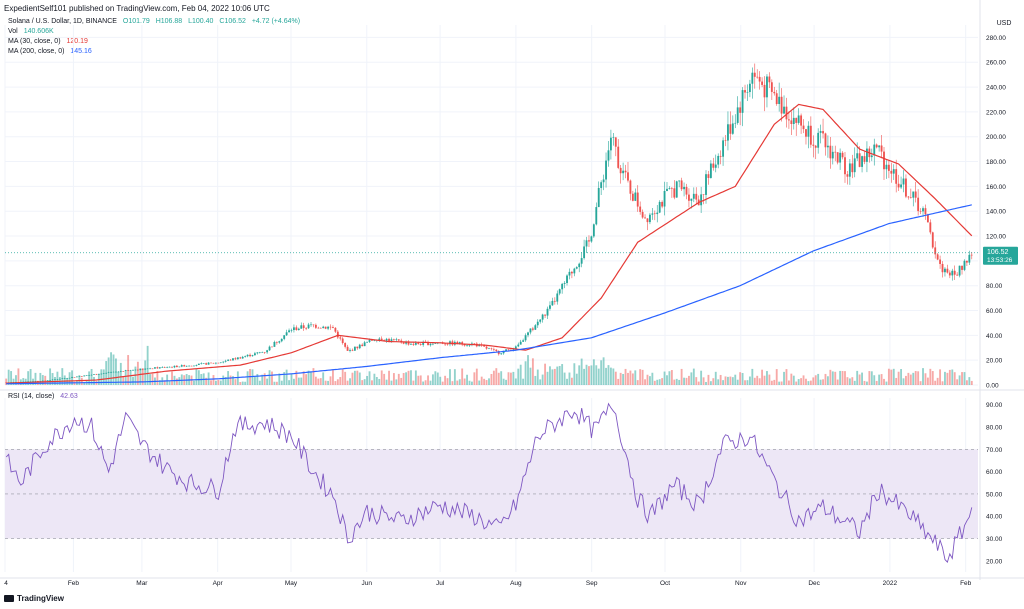  What do you see at coordinates (34, 598) in the screenshot?
I see `tradingview-logo: TradingView` at bounding box center [34, 598].